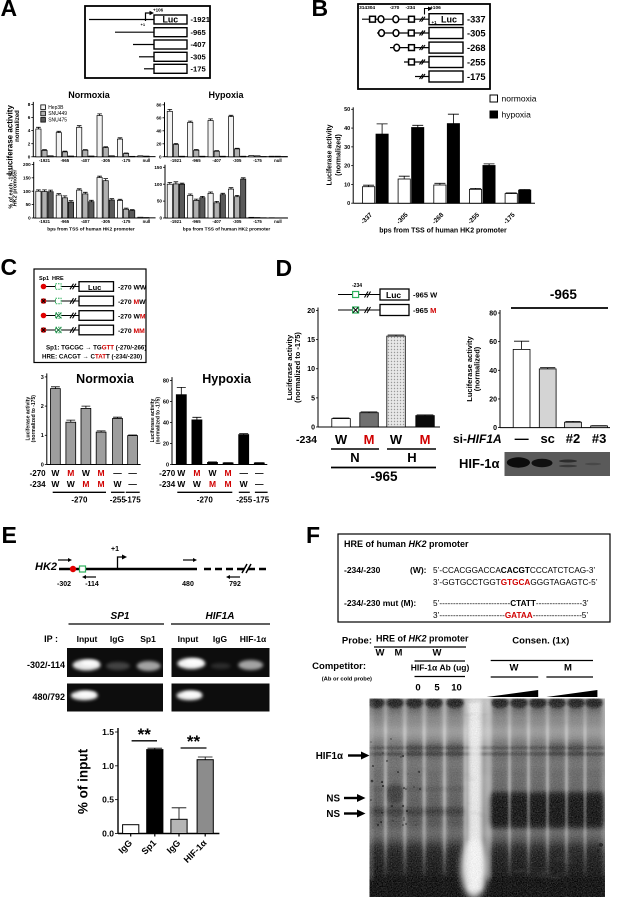 This screenshot has height=899, width=620. Describe the element at coordinates (297, 367) in the screenshot. I see `svg-text: (normalized to -175)` at that location.